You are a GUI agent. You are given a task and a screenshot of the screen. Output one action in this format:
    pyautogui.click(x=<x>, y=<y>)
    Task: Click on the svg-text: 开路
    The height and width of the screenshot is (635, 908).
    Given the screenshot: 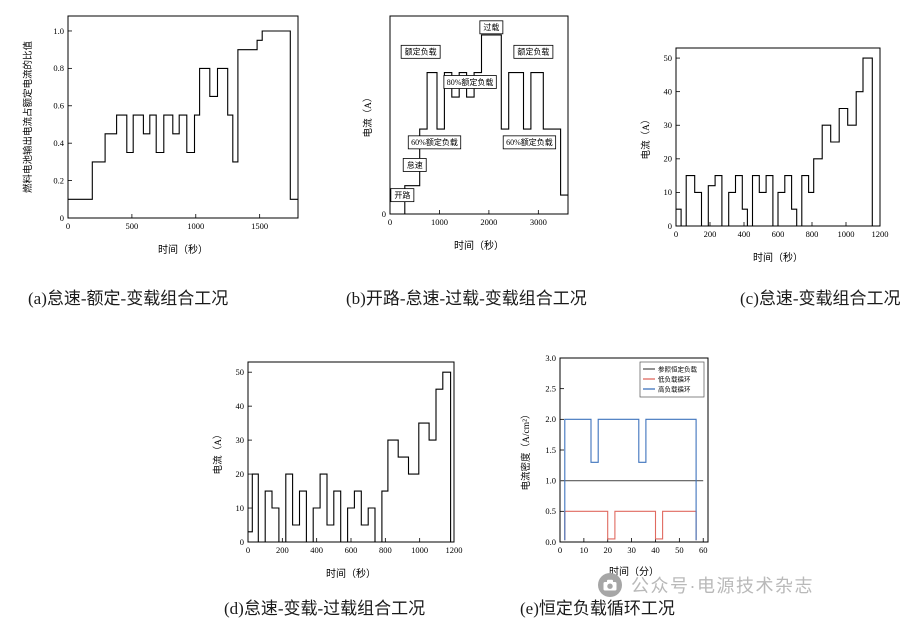 What is the action you would take?
    pyautogui.click(x=402, y=195)
    